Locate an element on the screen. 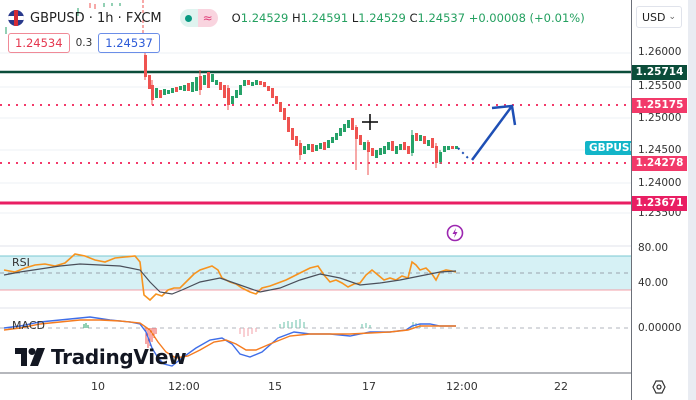 The image size is (696, 400). forecast-arrow is located at coordinates (492, 133).